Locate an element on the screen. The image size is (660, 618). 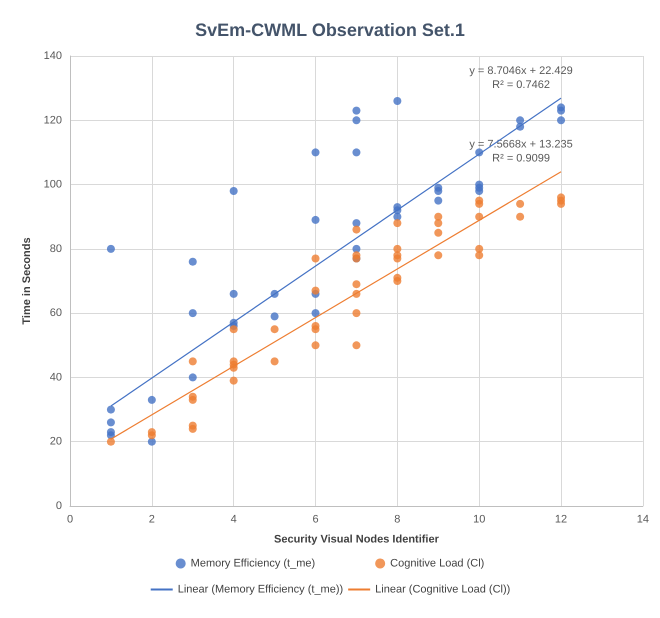
y-tick-label: 80 is located at coordinates (56, 248).